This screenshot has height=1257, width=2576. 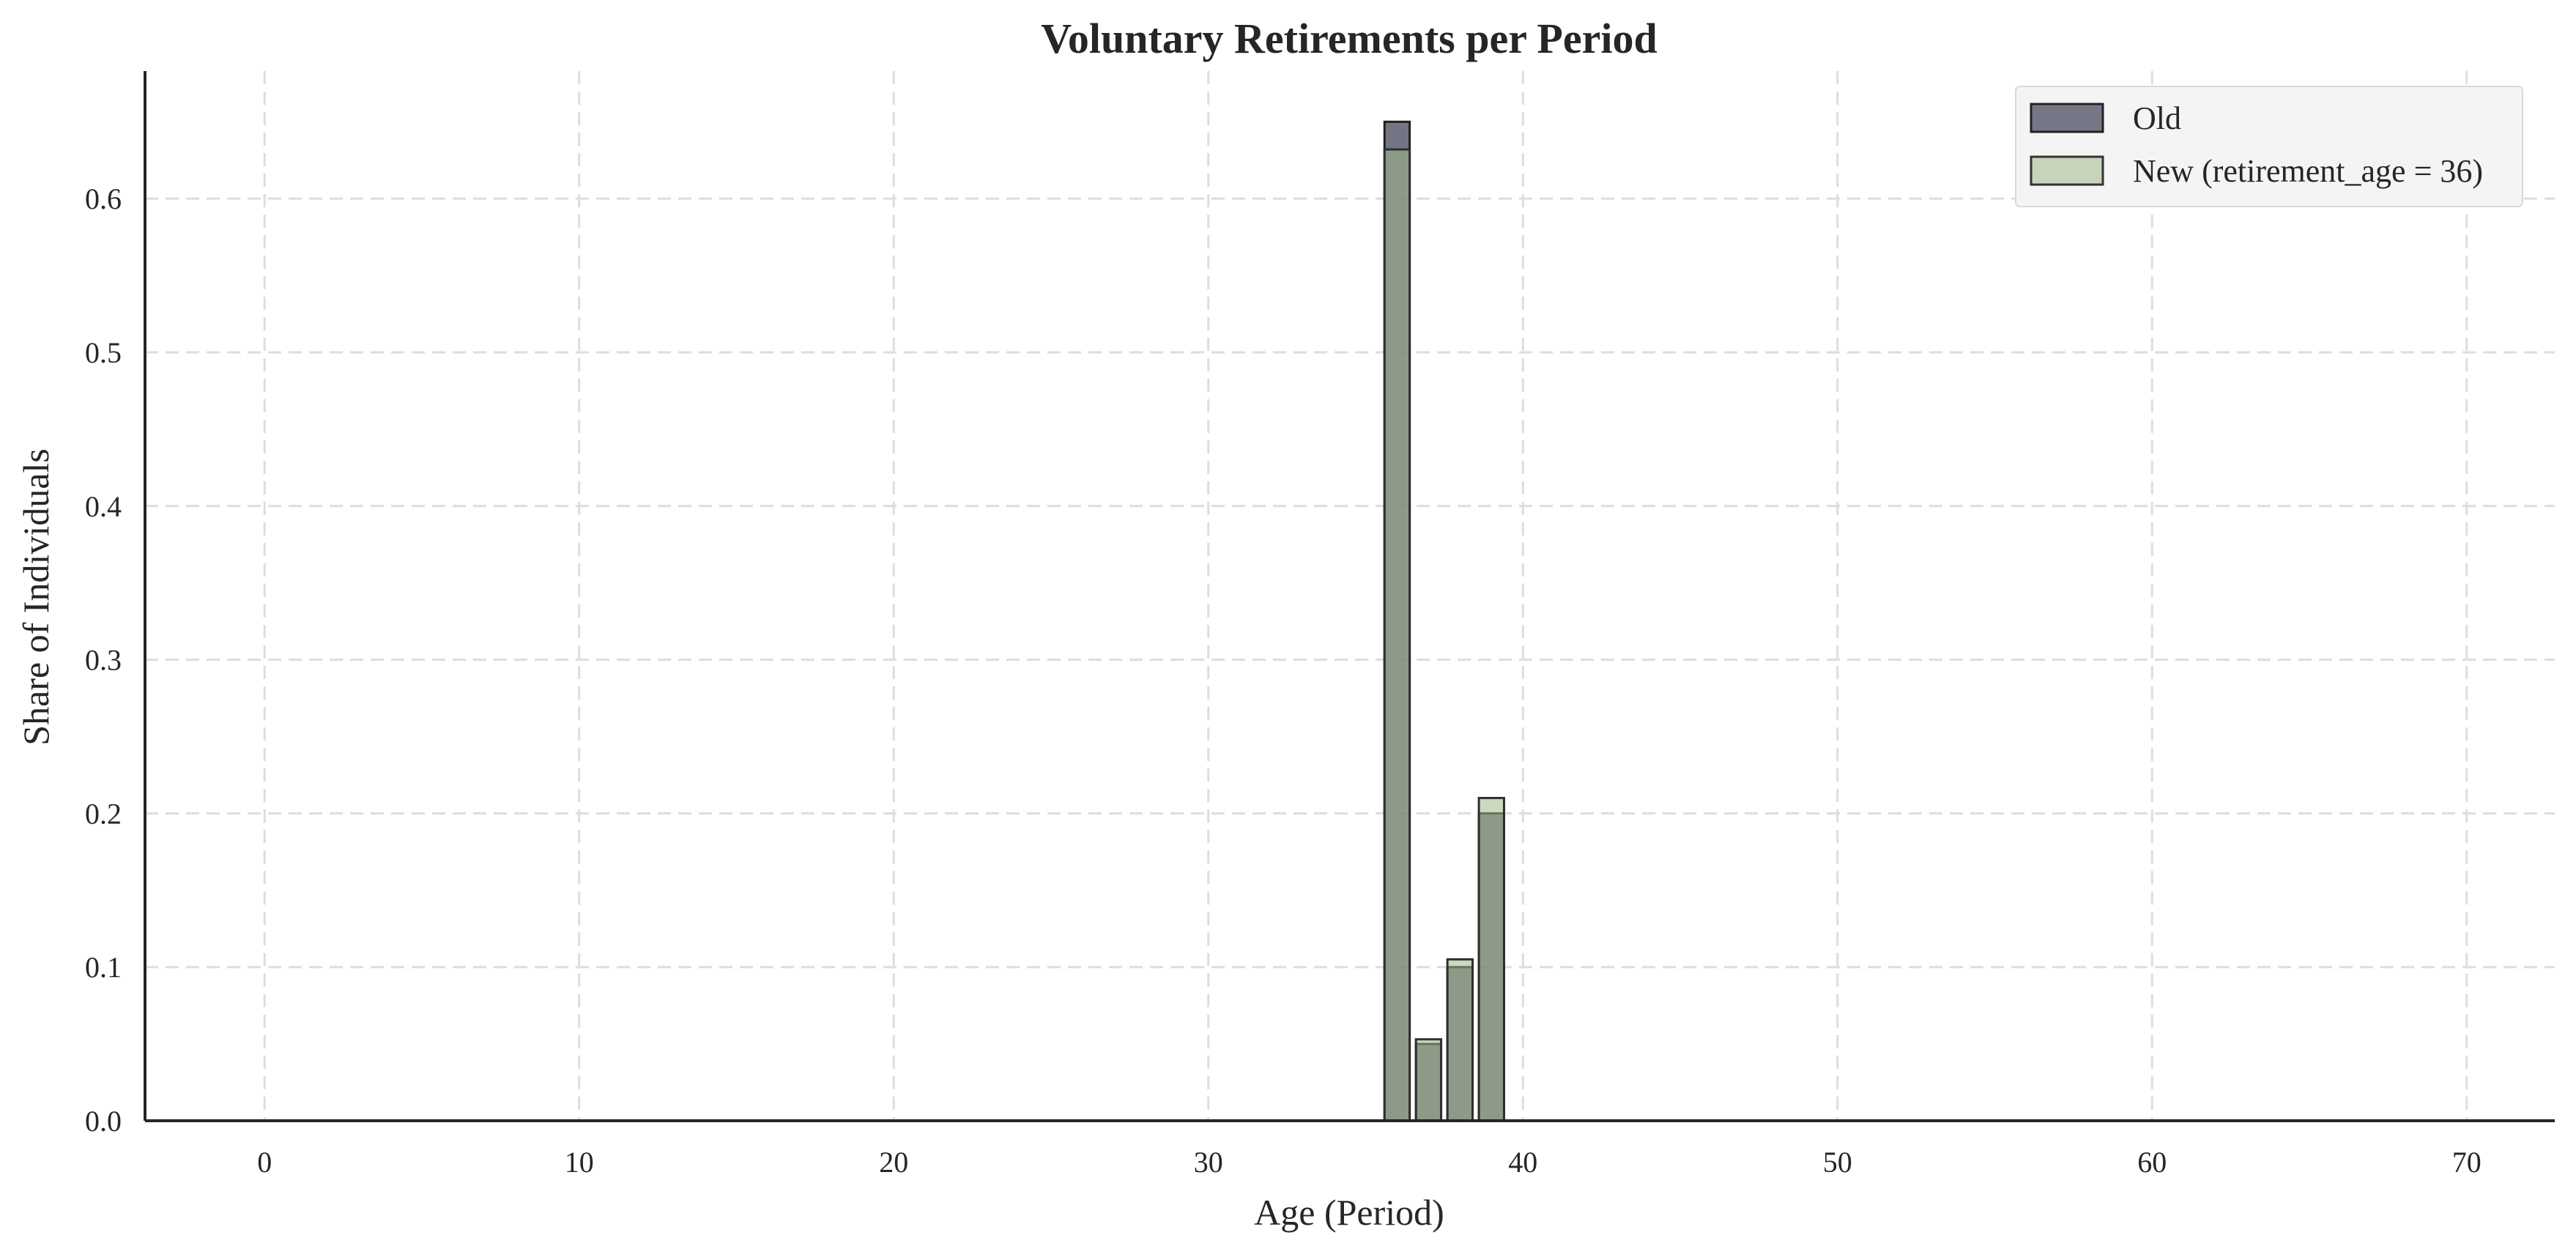 I want to click on x-axis-label: Age (Period), so click(x=1349, y=1212).